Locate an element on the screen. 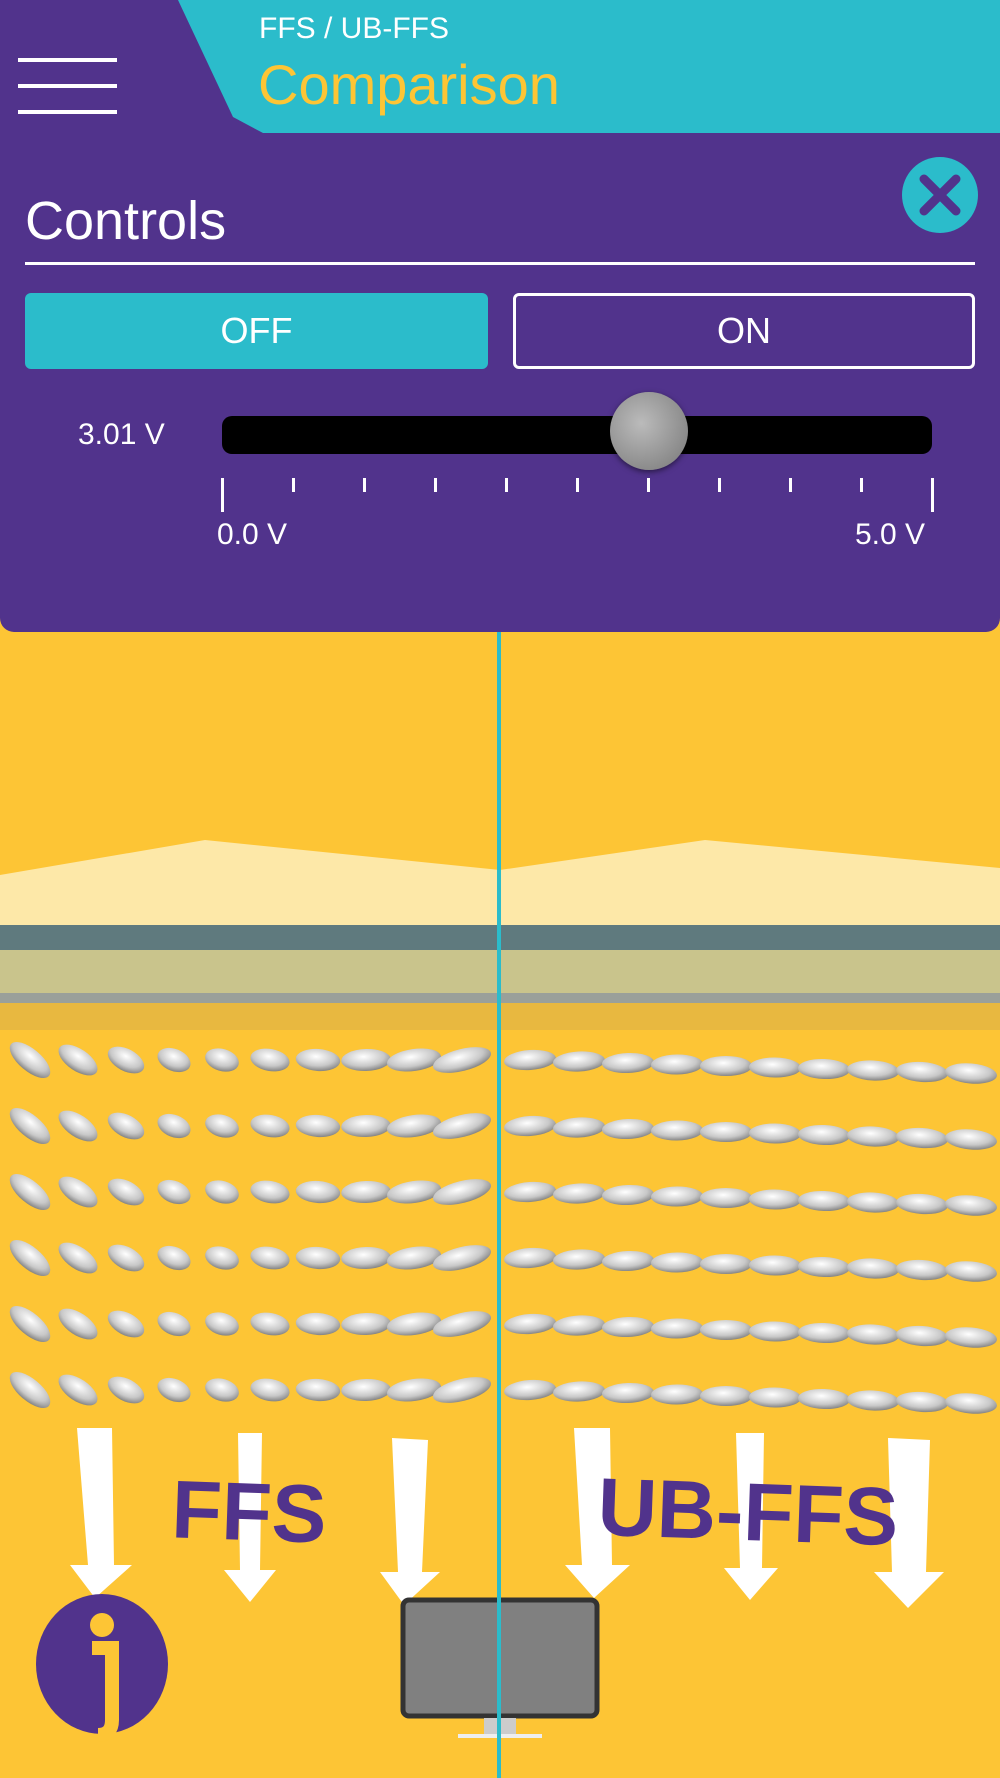  breadcrumb: FFS / UB-FFS is located at coordinates (354, 28).